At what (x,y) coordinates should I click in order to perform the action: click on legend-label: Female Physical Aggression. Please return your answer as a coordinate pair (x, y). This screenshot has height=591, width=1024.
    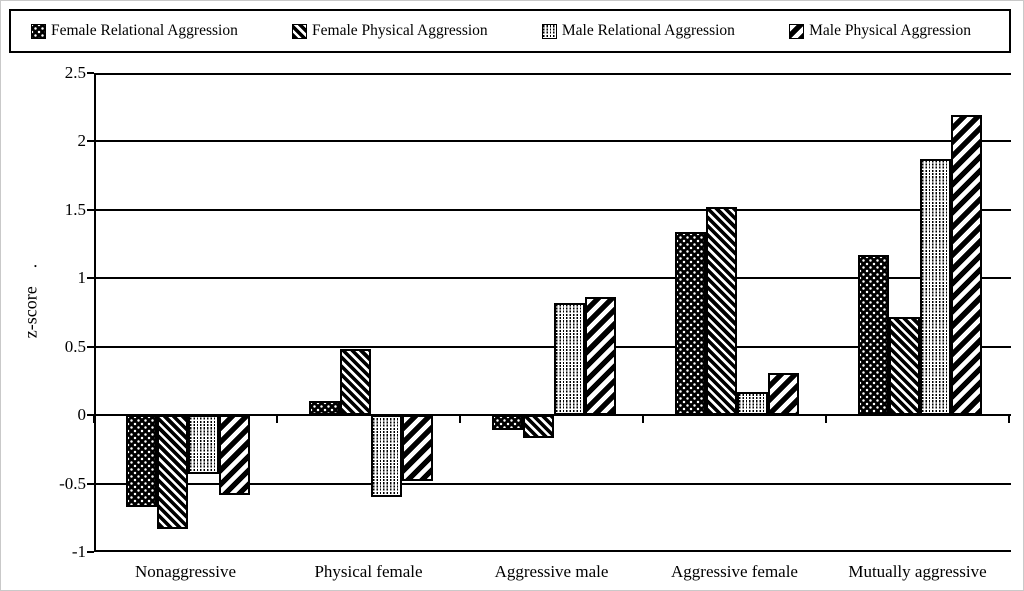
    Looking at the image, I should click on (400, 31).